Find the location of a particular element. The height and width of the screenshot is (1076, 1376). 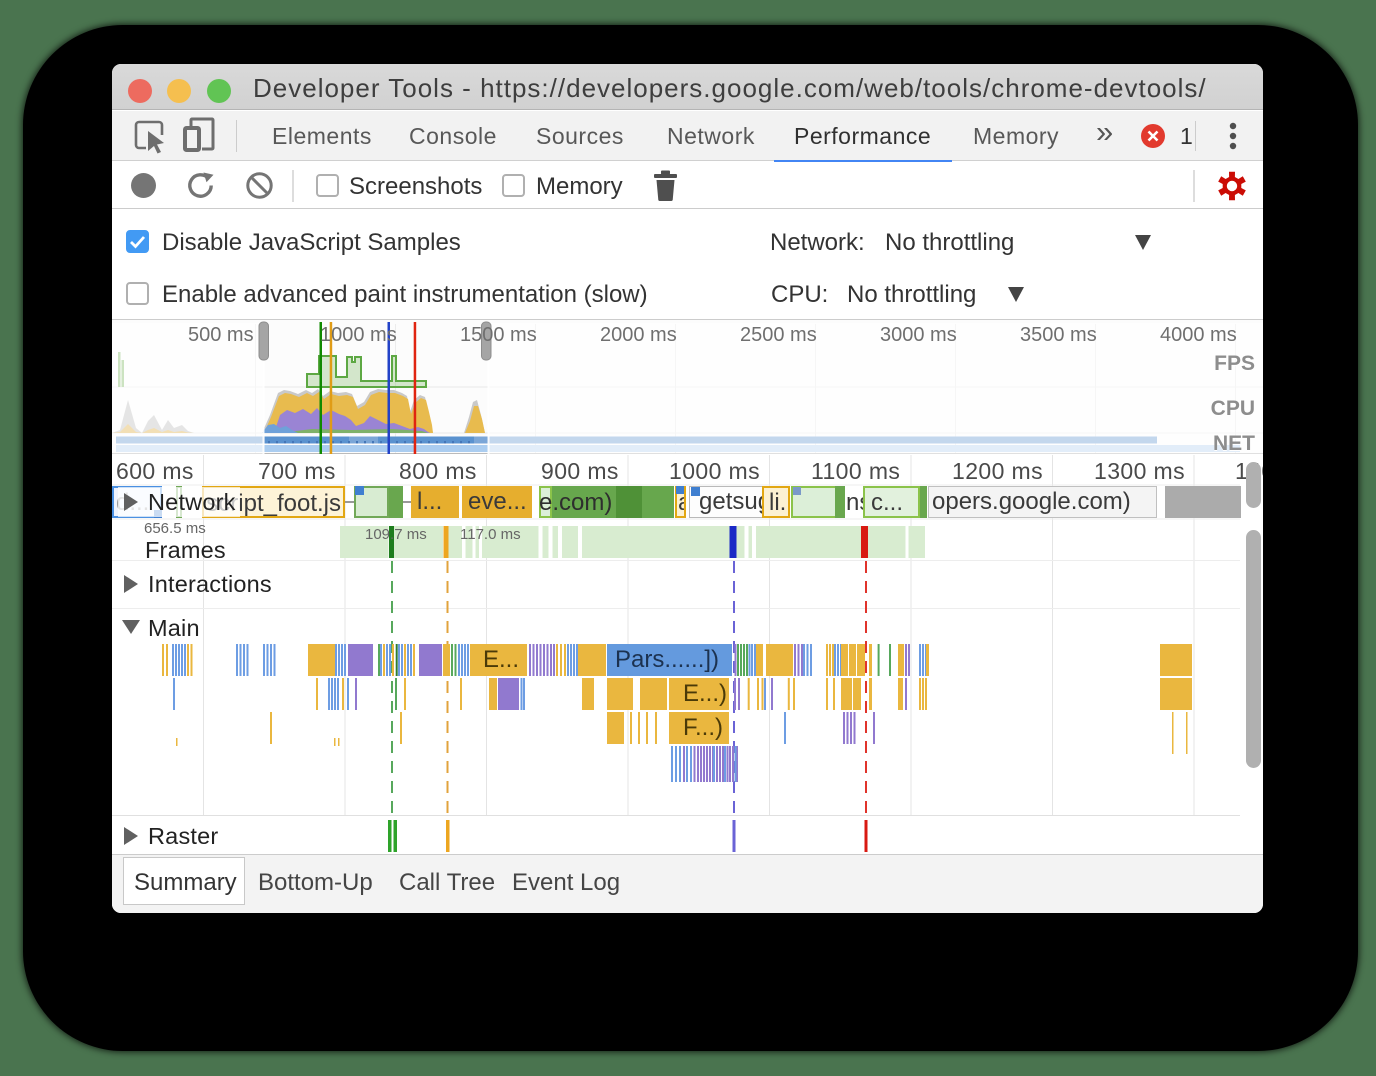

svg-text: E...) is located at coordinates (705, 693).